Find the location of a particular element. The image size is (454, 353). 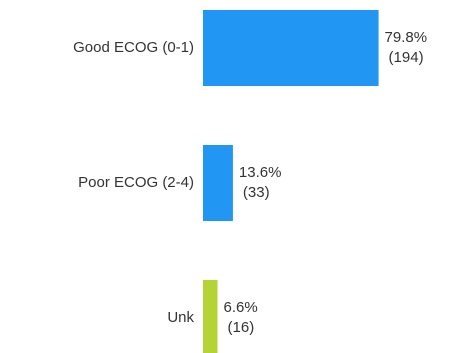

value-label: 13.6% is located at coordinates (260, 172).